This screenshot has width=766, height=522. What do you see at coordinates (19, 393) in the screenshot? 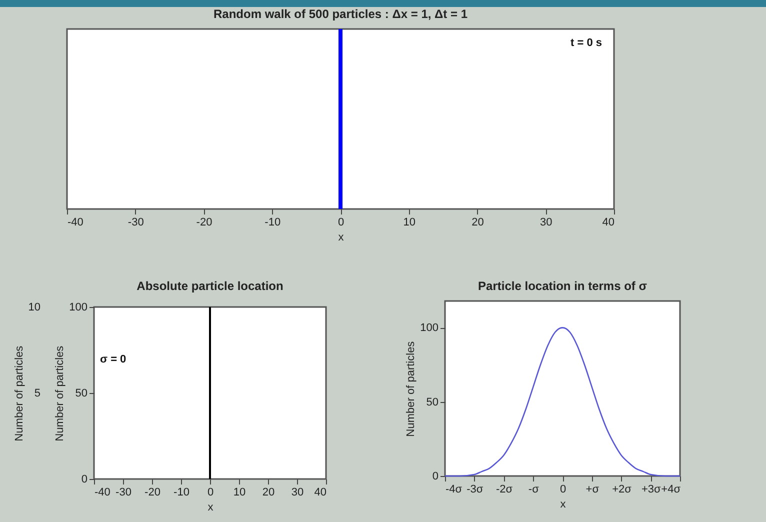
I see `y2-axis-title: Number of particles` at bounding box center [19, 393].